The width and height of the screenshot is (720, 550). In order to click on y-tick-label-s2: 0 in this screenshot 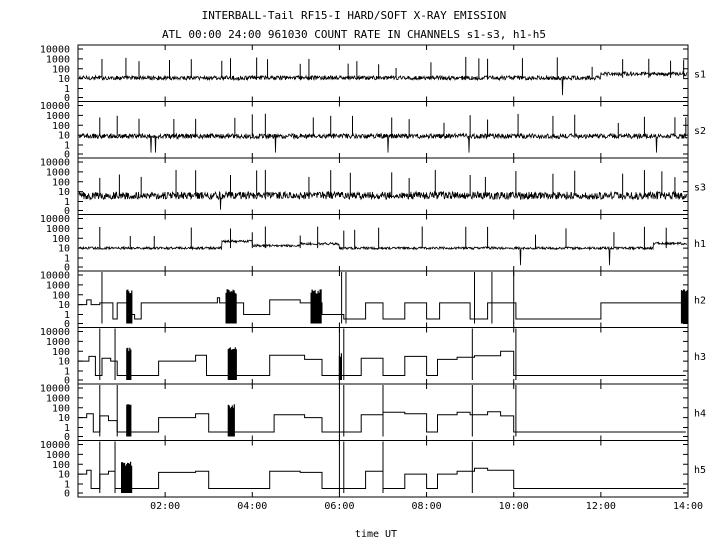, I will do `click(67, 155)`.